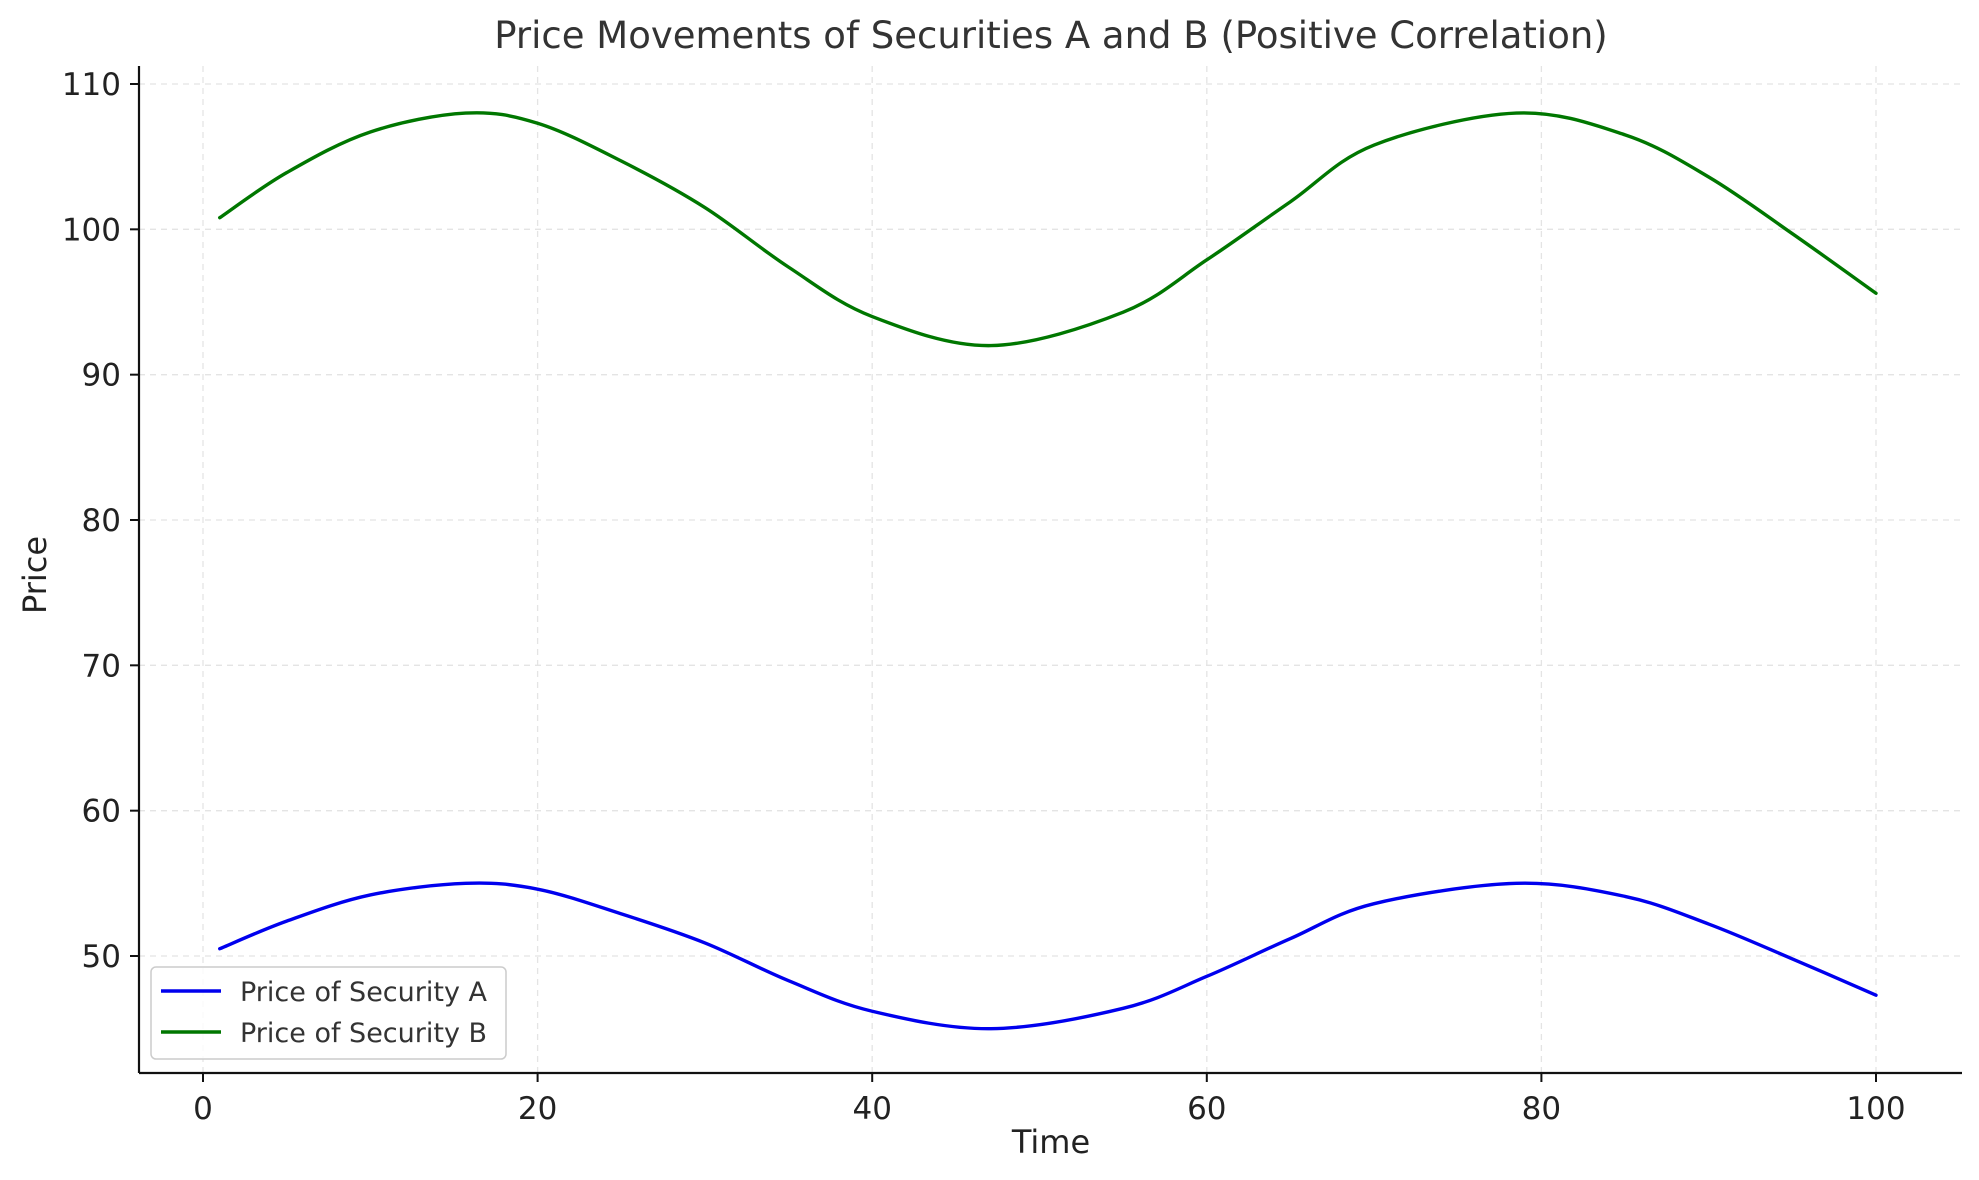  Describe the element at coordinates (101, 376) in the screenshot. I see `y-tick-label: 90` at that location.